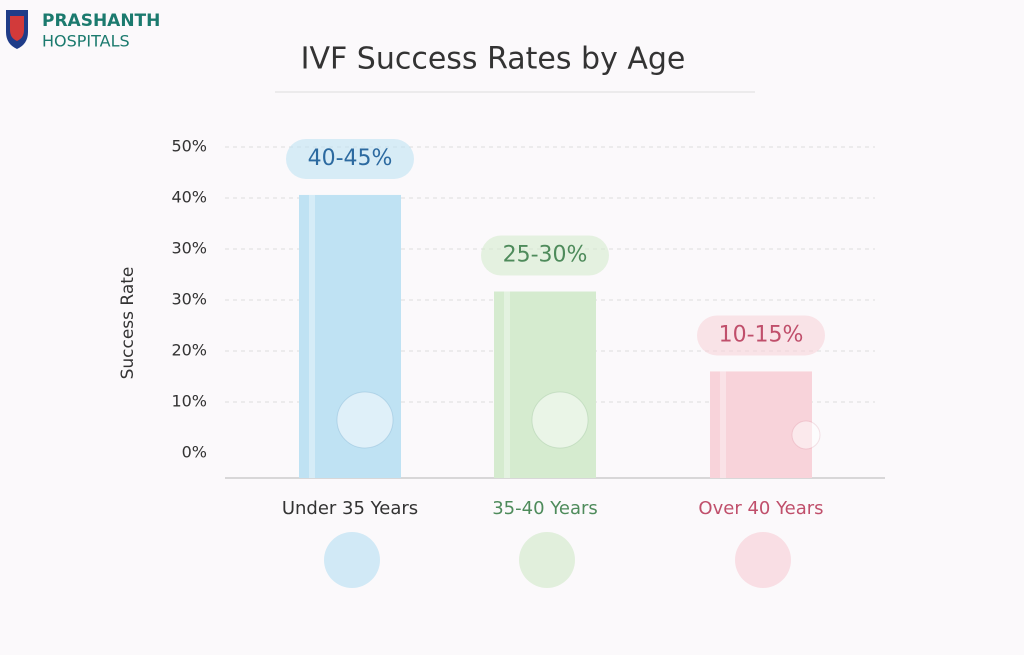 The width and height of the screenshot is (1024, 655). What do you see at coordinates (760, 508) in the screenshot?
I see `x-tick-label: Over 40 Years` at bounding box center [760, 508].